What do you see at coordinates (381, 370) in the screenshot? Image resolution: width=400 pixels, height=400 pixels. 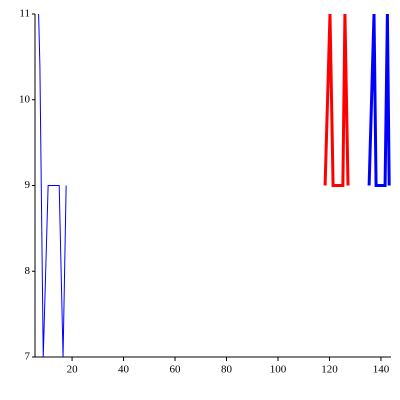 I see `x-tick-label: 140` at bounding box center [381, 370].